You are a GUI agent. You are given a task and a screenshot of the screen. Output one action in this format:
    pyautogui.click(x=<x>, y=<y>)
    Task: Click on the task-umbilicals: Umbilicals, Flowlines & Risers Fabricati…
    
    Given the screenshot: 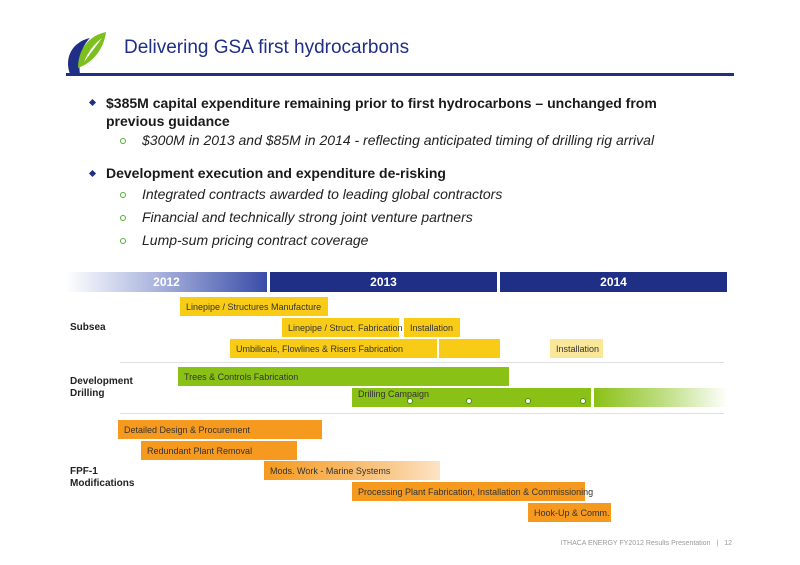 What is the action you would take?
    pyautogui.click(x=333, y=348)
    